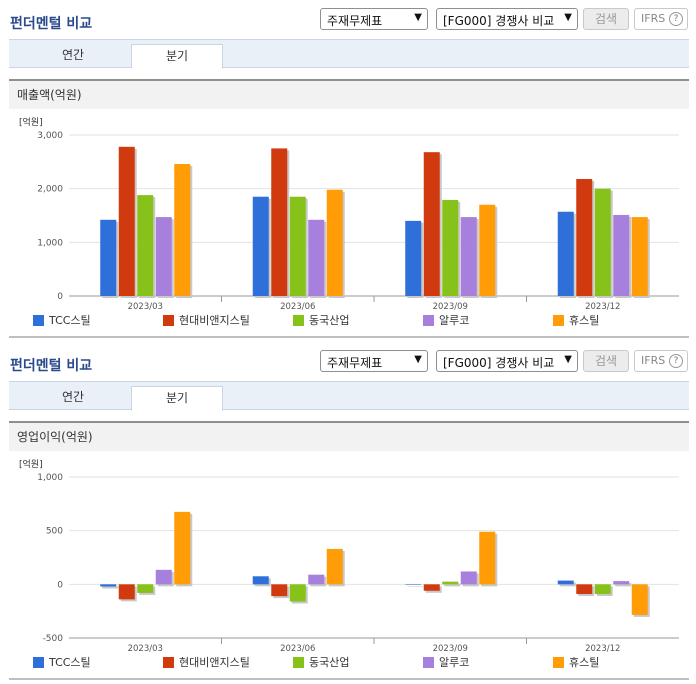 This screenshot has width=696, height=684. I want to click on x-tick-label: 2023/12, so click(602, 649).